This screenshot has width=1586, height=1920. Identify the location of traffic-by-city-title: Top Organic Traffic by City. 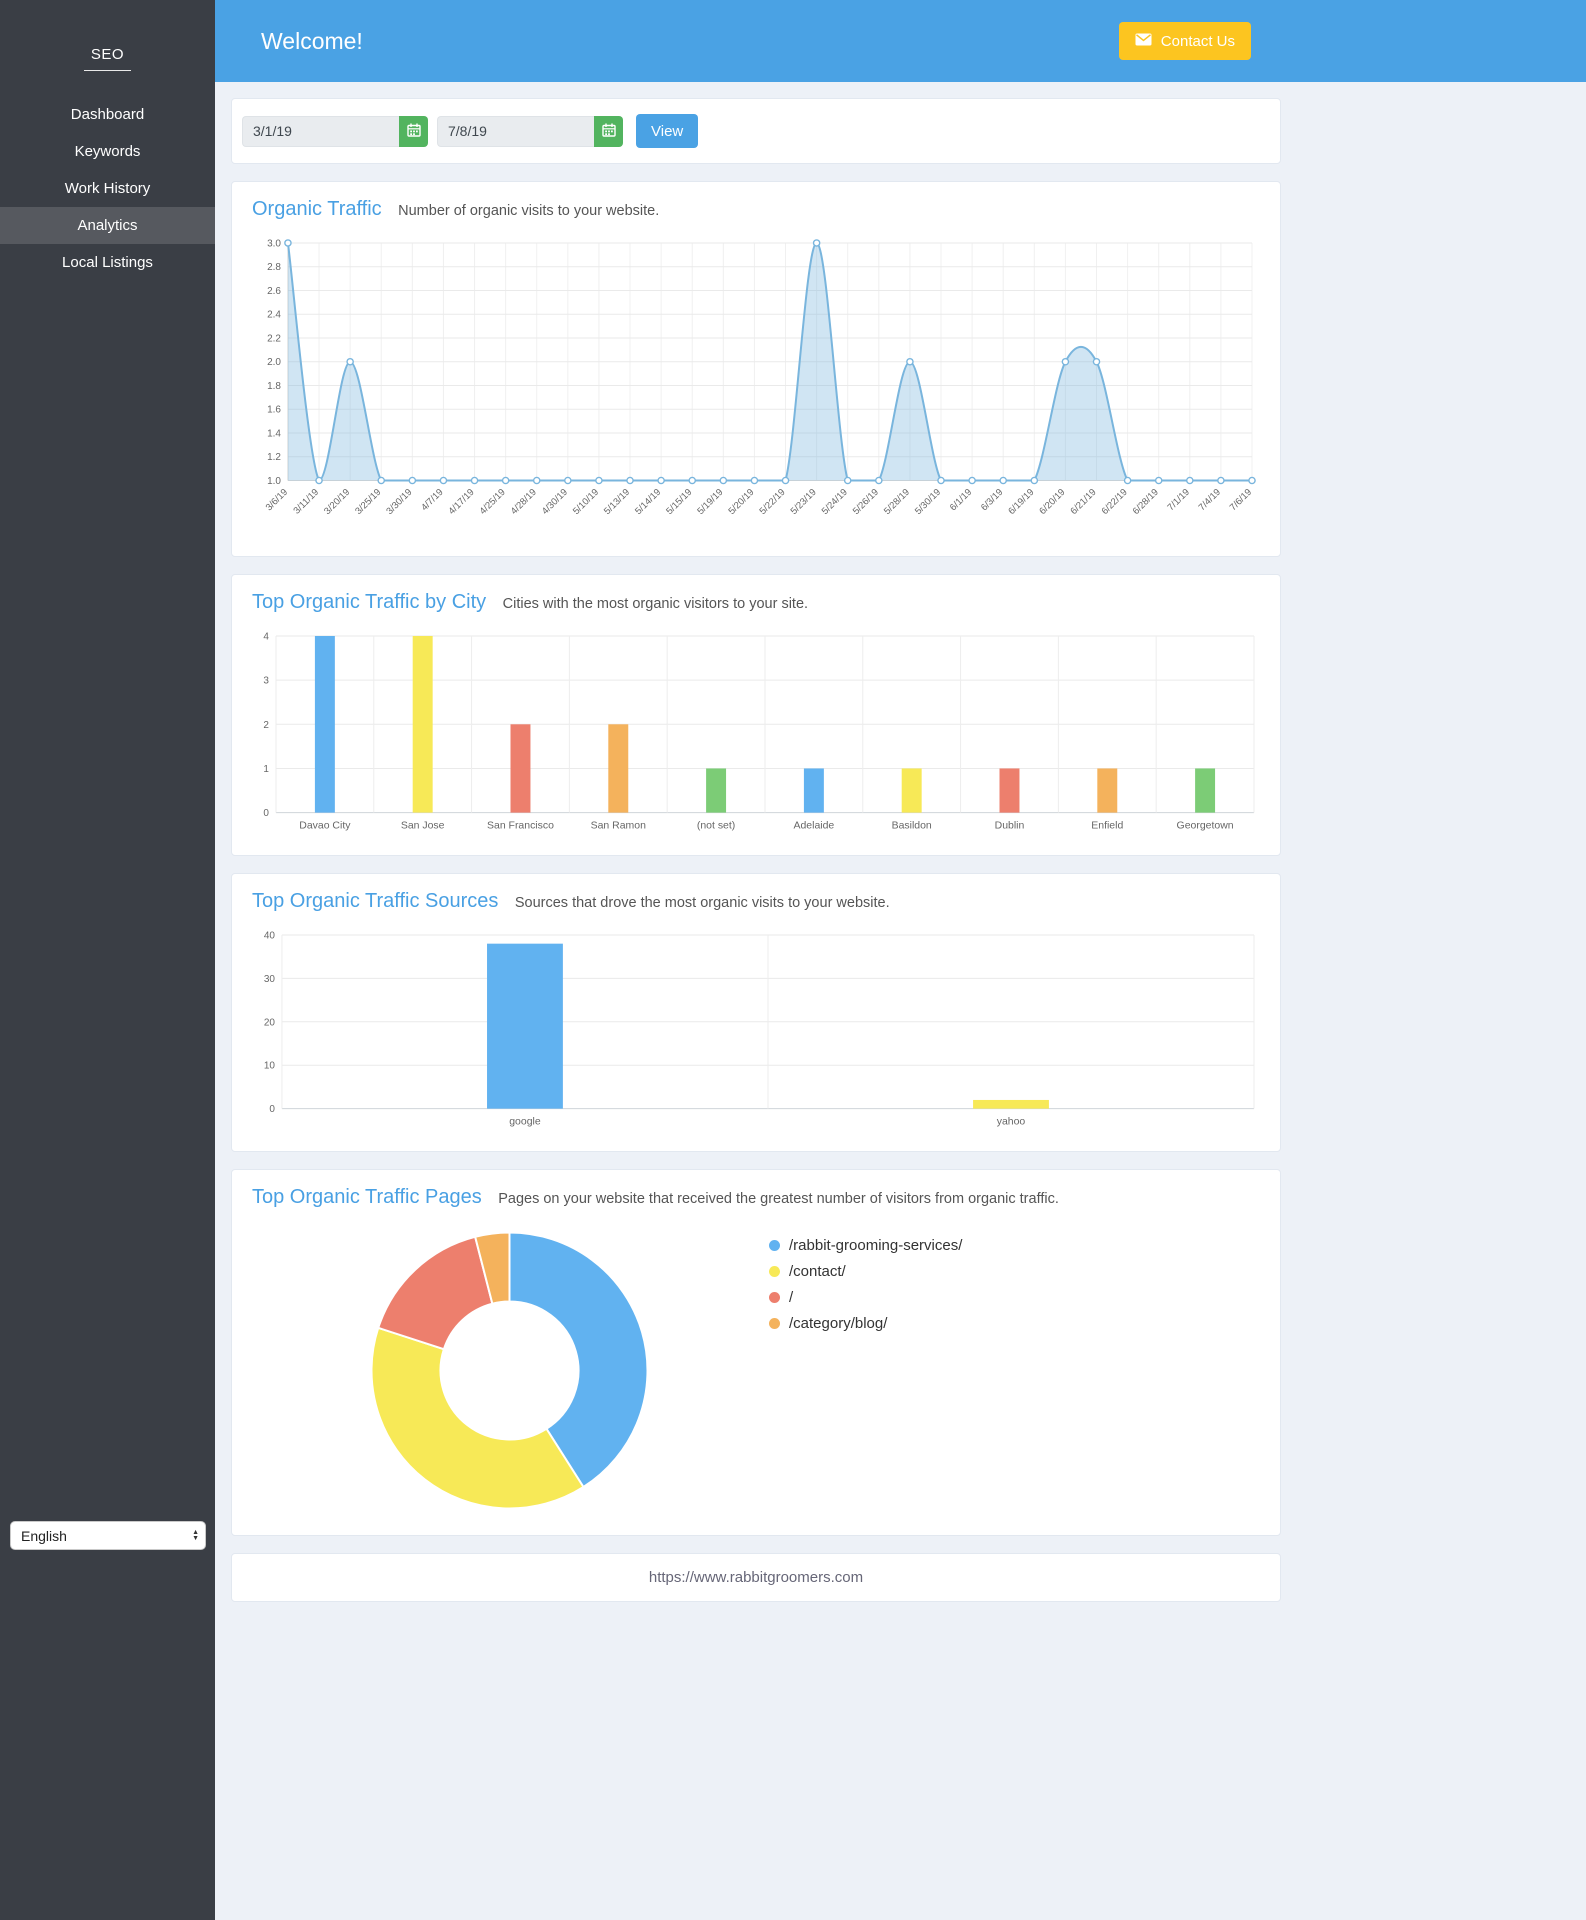
(369, 602).